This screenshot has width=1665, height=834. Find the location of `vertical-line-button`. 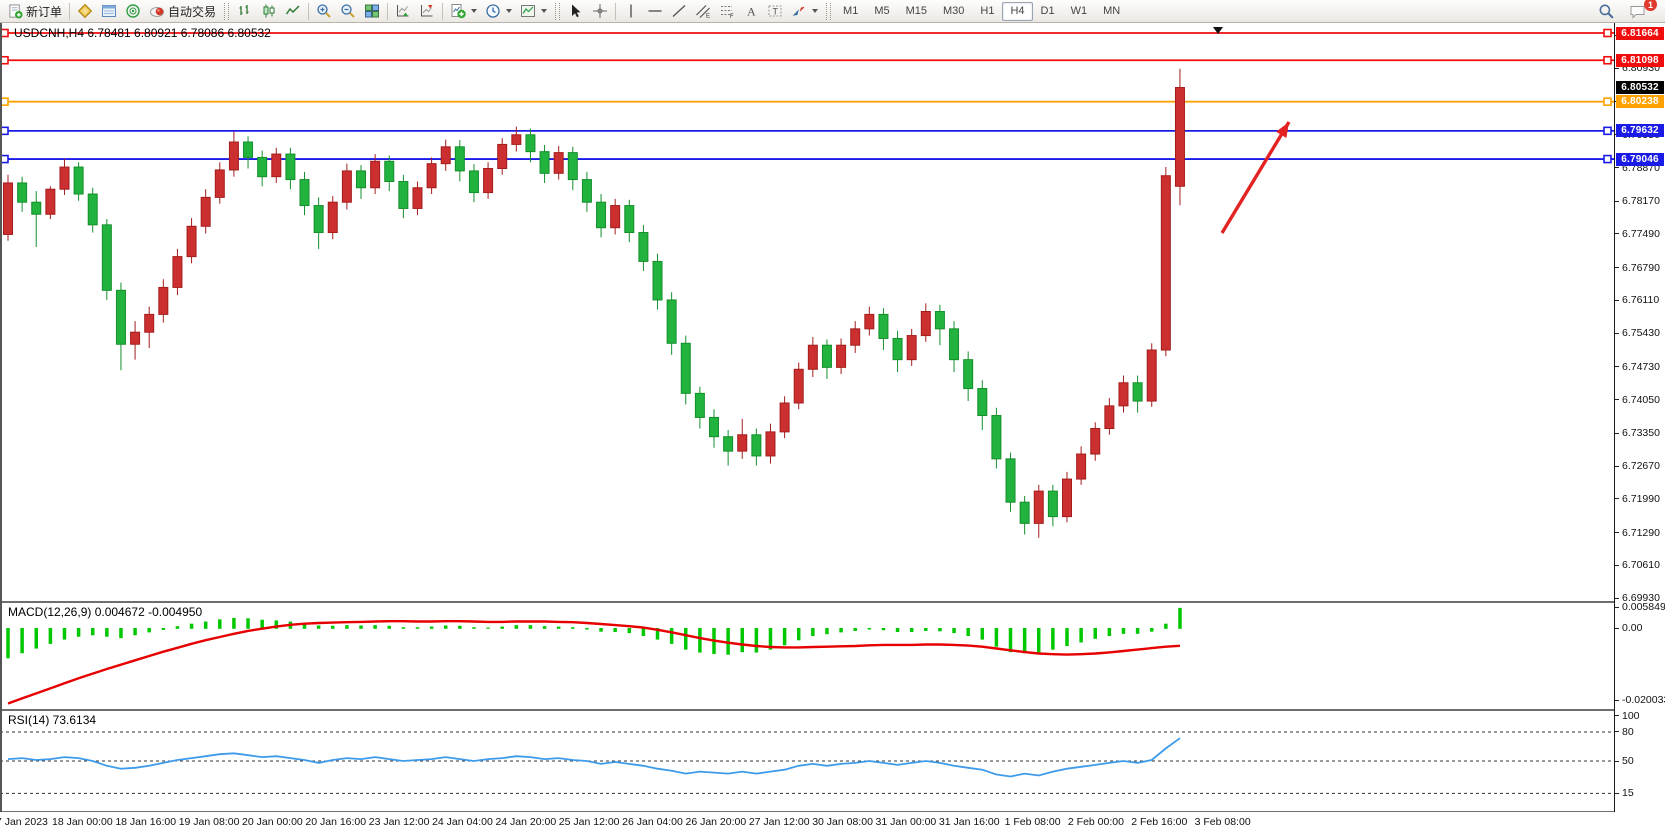

vertical-line-button is located at coordinates (631, 11).